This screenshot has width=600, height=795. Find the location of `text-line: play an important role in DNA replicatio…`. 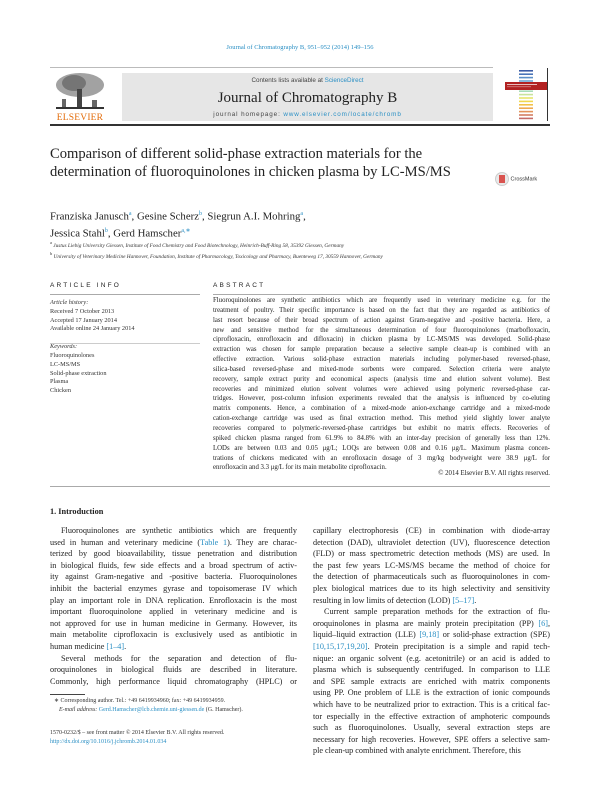

text-line: play an important role in DNA replicatio… is located at coordinates (173, 600).